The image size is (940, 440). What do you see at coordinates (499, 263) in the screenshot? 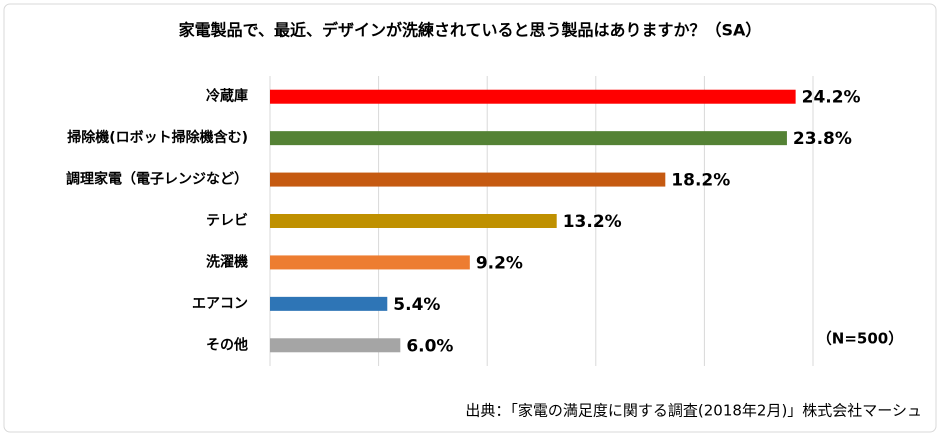
I see `value-label: 9.2%` at bounding box center [499, 263].